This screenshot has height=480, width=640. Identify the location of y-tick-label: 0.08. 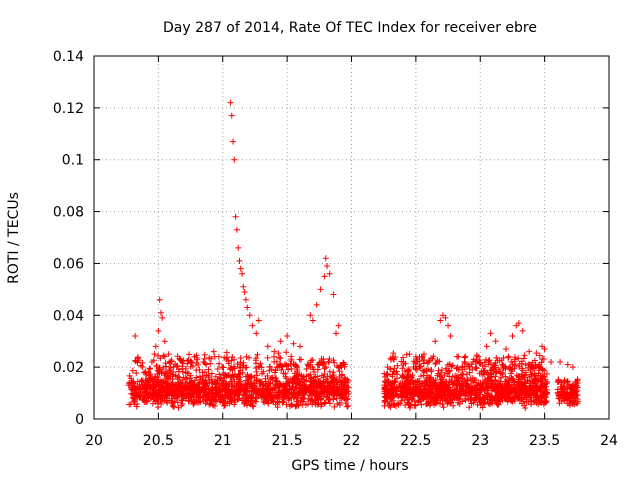
(68, 213).